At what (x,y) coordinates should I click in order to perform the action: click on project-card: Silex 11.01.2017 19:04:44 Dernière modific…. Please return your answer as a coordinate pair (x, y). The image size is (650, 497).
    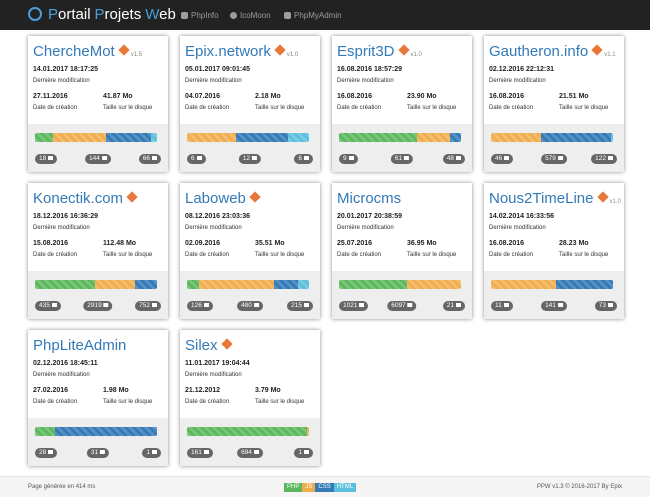
    Looking at the image, I should click on (250, 398).